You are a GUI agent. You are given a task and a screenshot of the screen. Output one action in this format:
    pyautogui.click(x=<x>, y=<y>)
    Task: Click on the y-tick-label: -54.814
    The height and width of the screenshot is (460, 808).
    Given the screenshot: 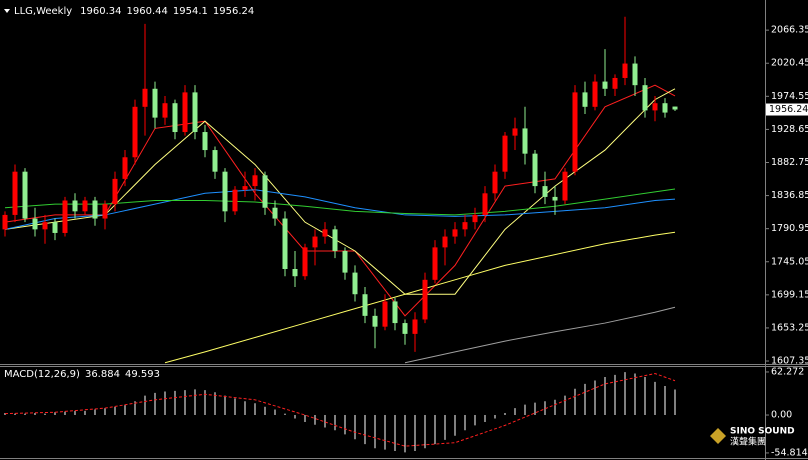 What is the action you would take?
    pyautogui.click(x=789, y=452)
    